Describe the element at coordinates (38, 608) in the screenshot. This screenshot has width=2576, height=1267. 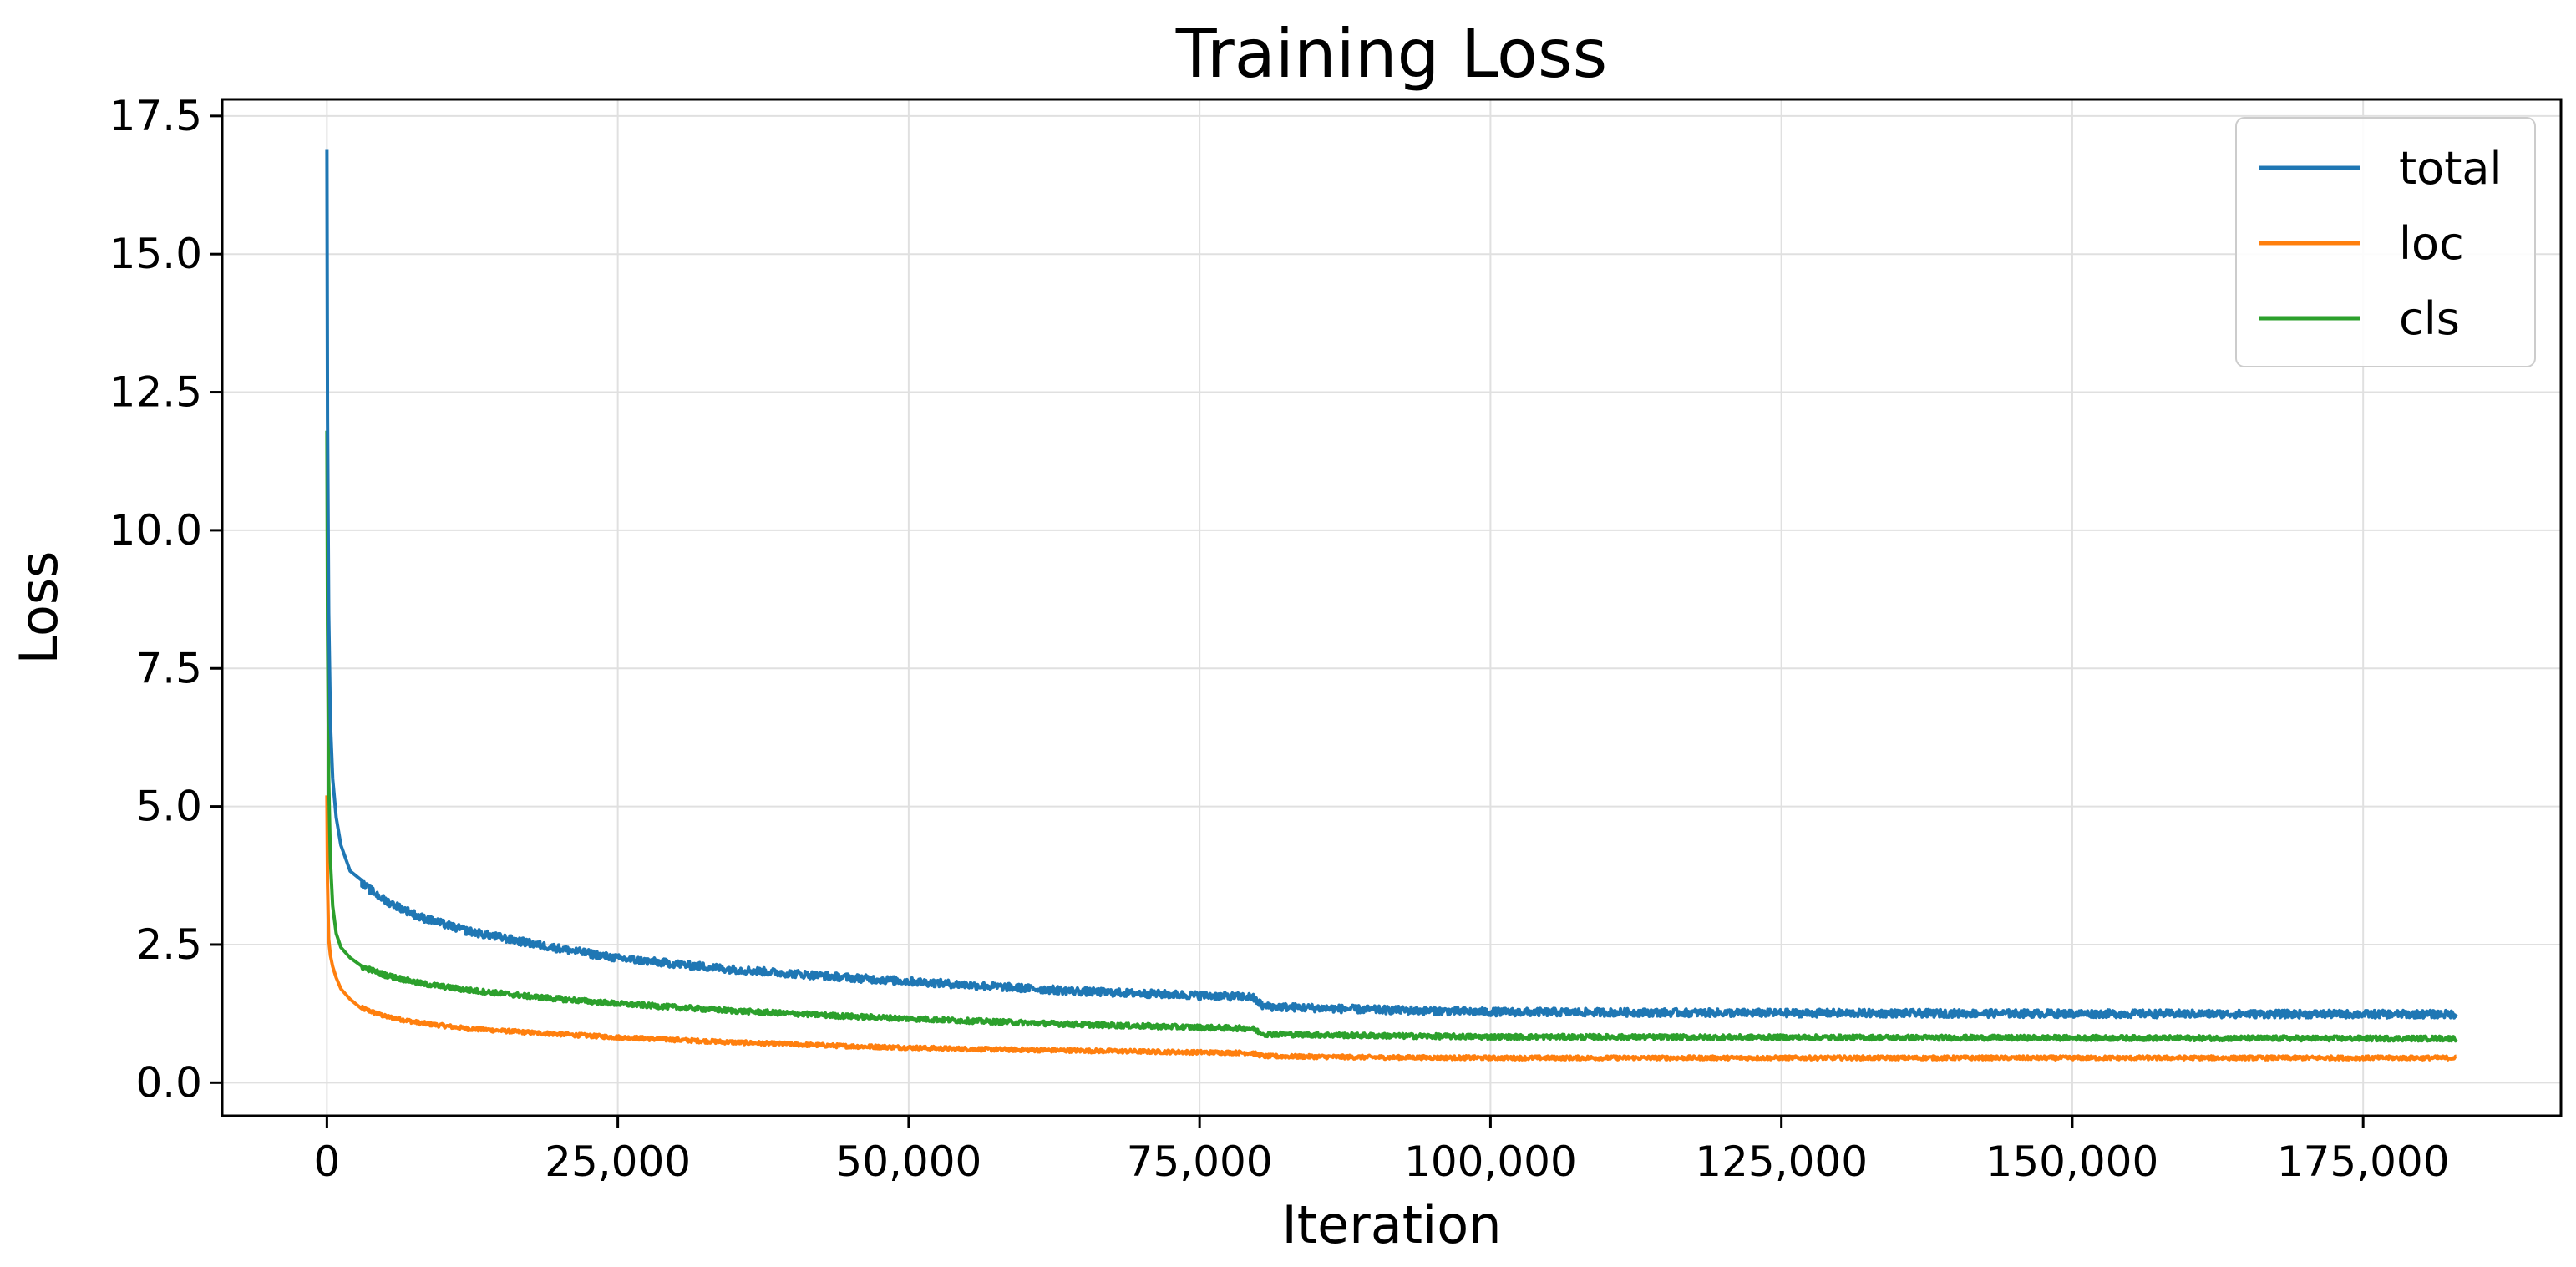
I see `y-axis-label: Loss` at that location.